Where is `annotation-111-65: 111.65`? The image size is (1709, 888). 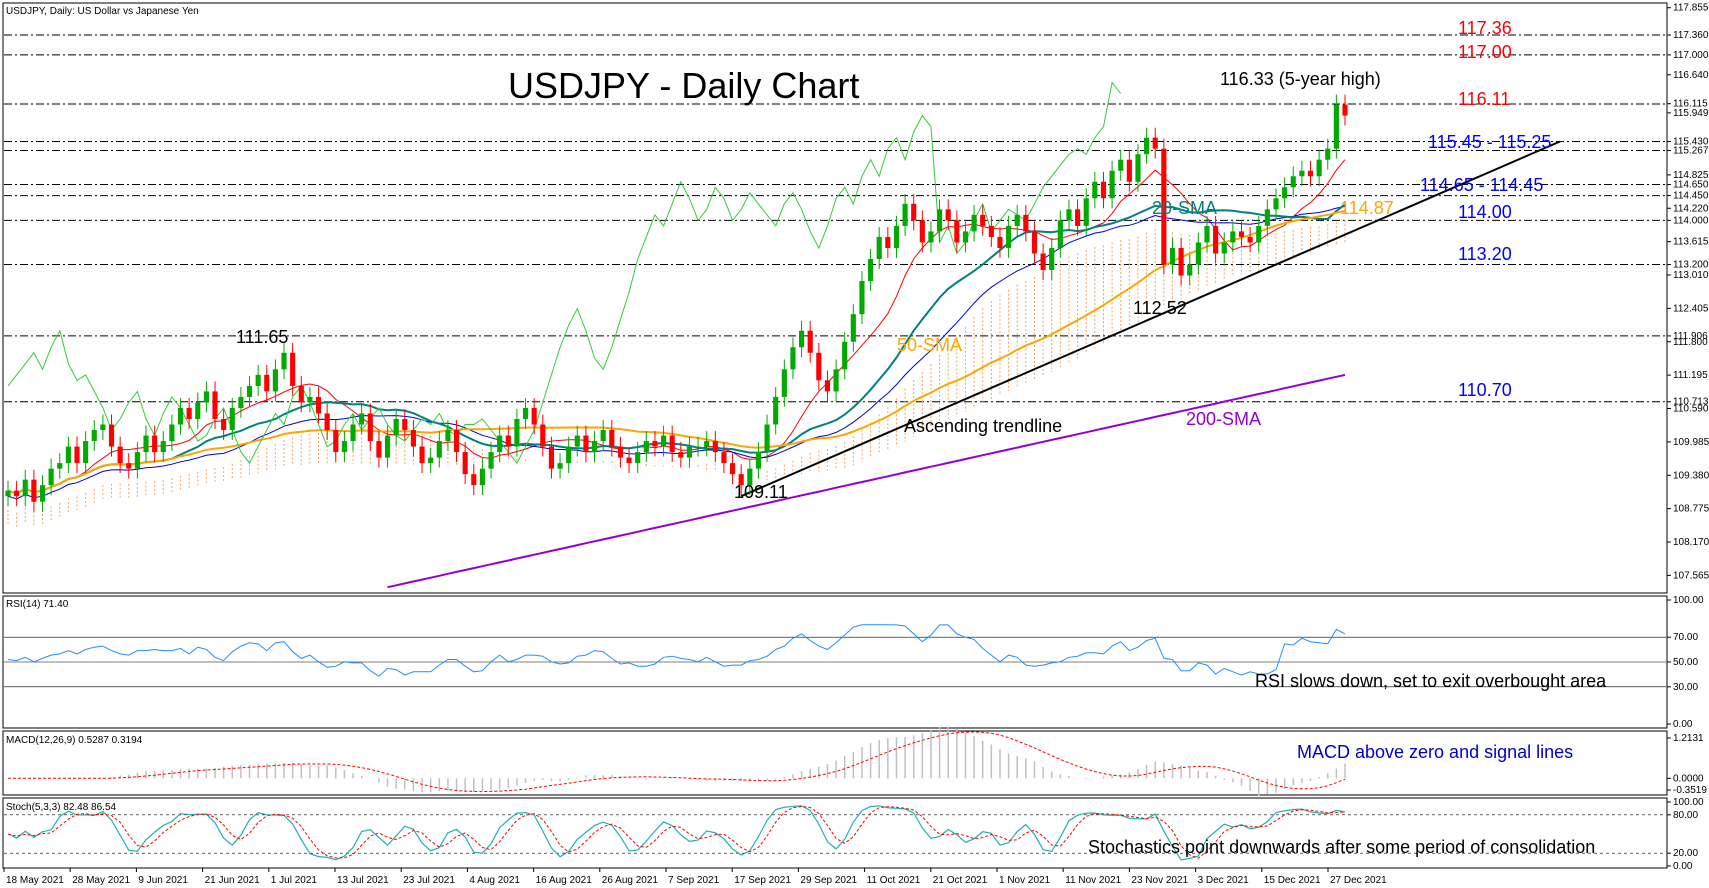
annotation-111-65: 111.65 is located at coordinates (262, 337).